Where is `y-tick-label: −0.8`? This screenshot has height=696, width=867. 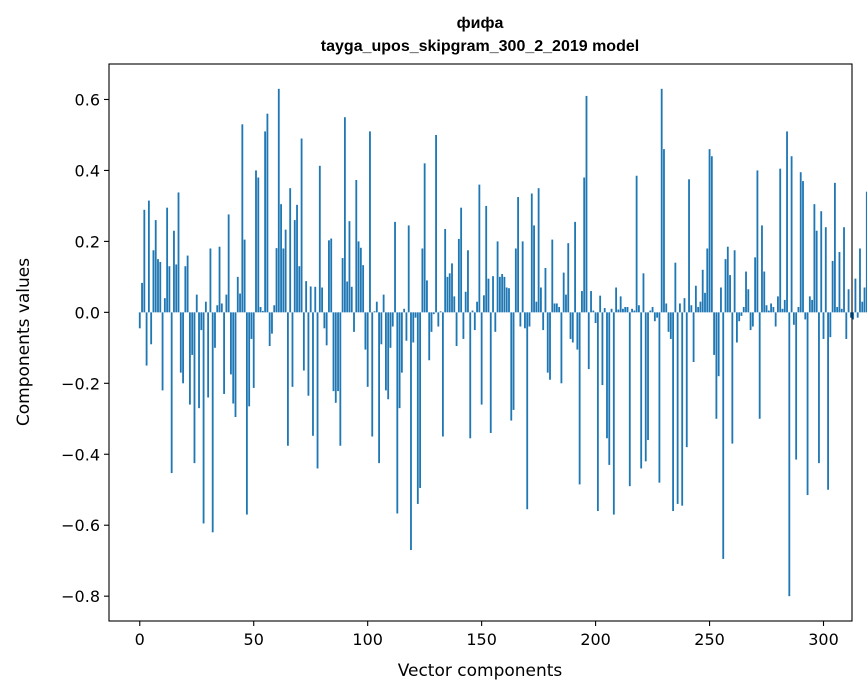 y-tick-label: −0.8 is located at coordinates (80, 596).